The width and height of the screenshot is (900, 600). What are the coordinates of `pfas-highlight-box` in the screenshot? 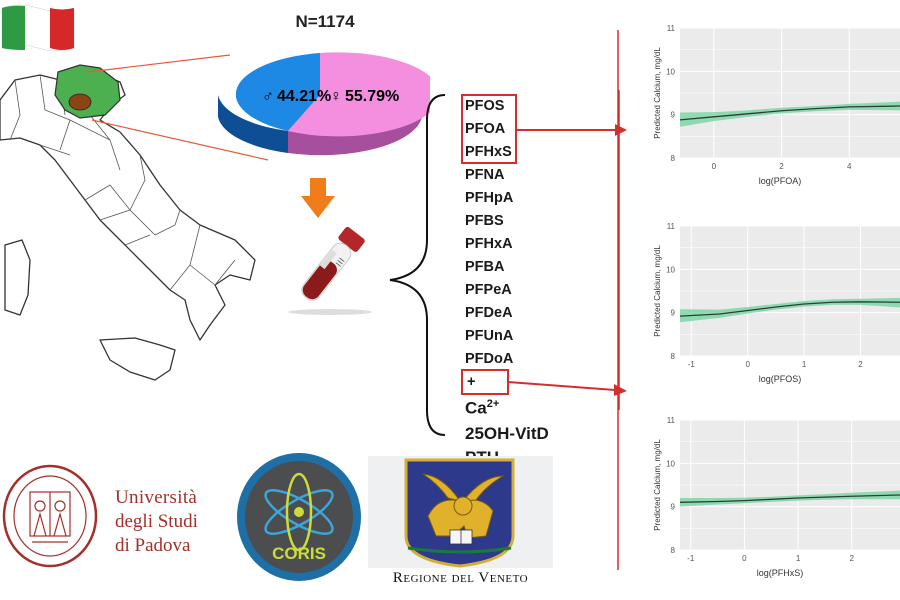 It's located at (489, 129).